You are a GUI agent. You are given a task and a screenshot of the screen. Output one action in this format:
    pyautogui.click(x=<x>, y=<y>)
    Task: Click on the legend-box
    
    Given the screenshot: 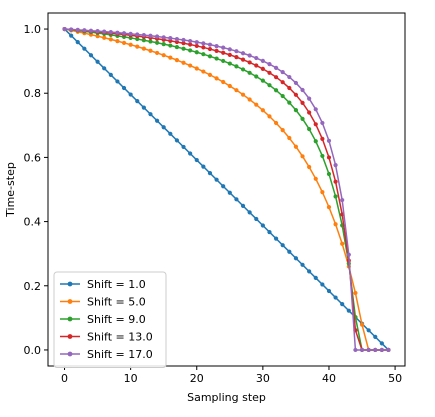 What is the action you would take?
    pyautogui.click(x=110, y=319)
    